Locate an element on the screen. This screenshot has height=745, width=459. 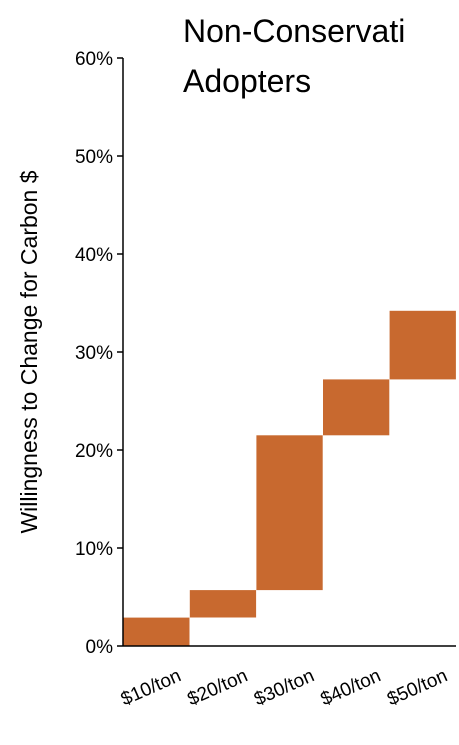
x-axis: $10/ton $20/ton $30/ton $40/ton $50/ton is located at coordinates (287, 677).